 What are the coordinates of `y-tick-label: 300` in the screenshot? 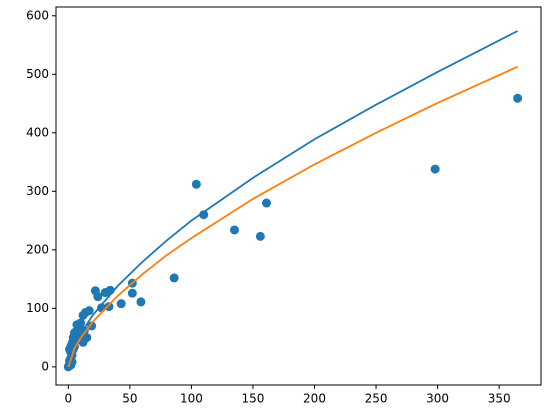 It's located at (37, 191).